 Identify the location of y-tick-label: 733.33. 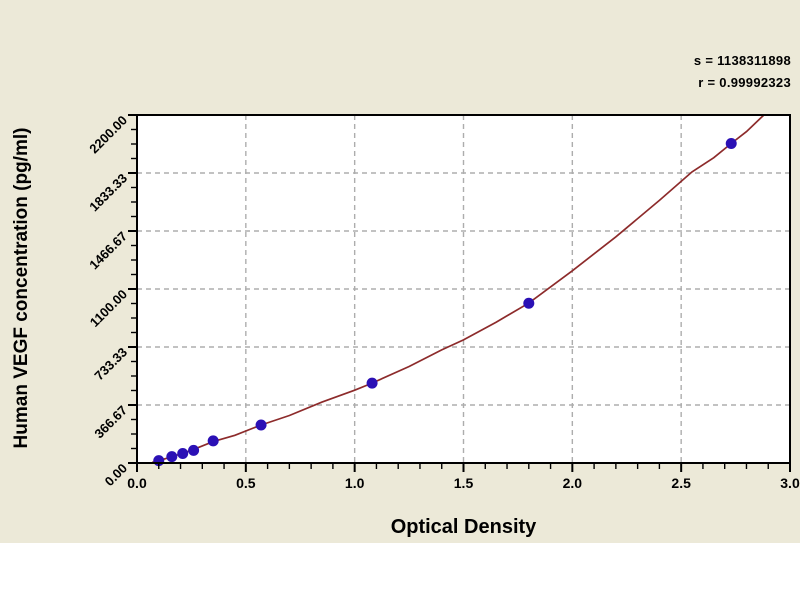
(110, 364).